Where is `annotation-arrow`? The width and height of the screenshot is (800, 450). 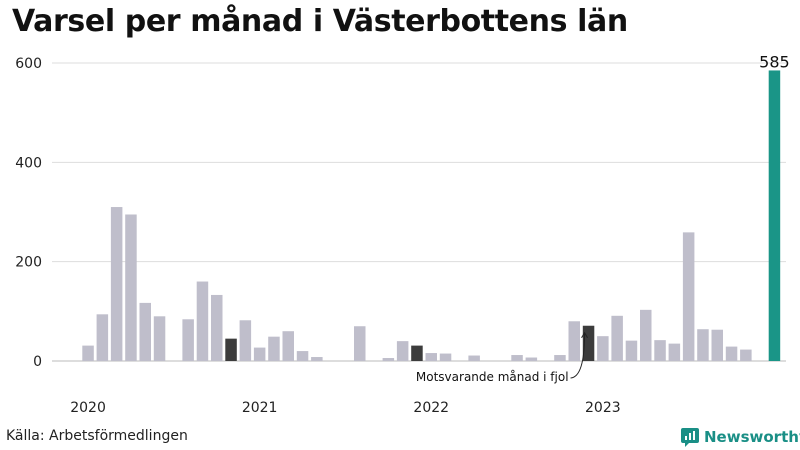
annotation-arrow is located at coordinates (578, 356).